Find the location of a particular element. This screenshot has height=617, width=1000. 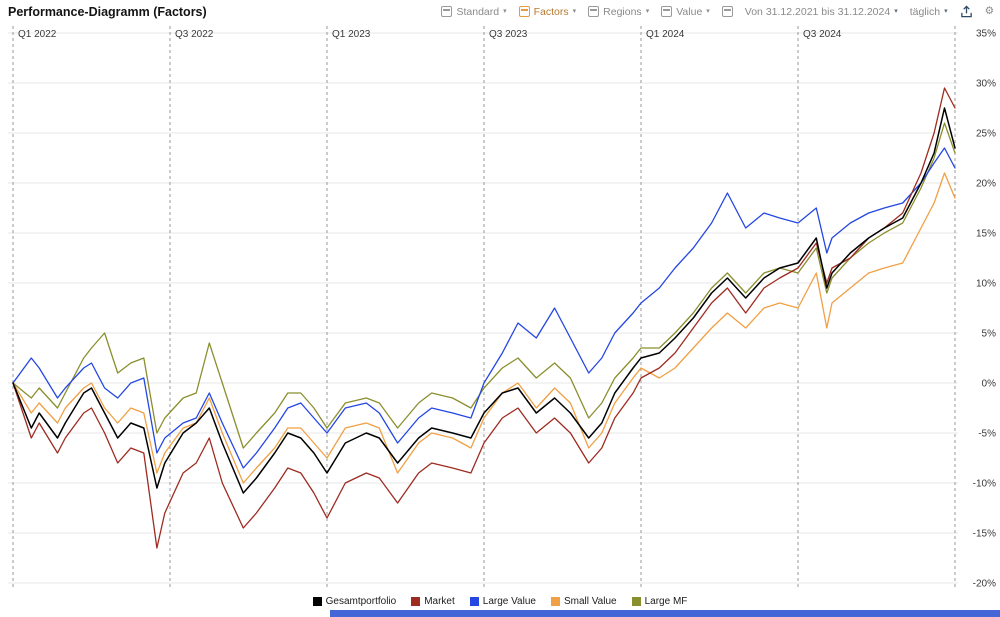

y-axis-label: 20% is located at coordinates (986, 184).